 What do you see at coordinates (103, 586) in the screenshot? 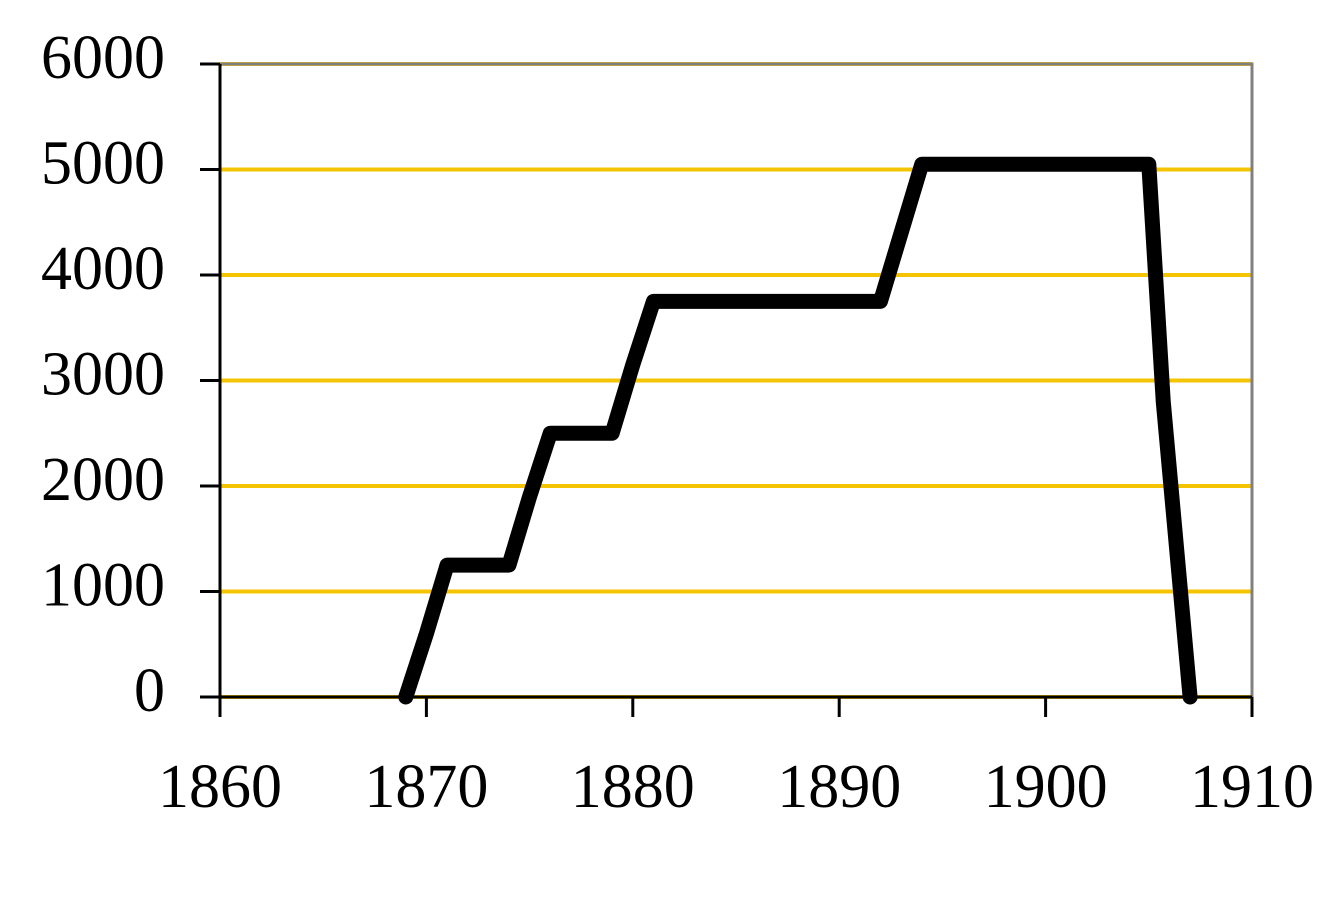
I see `y-tick-label: 1000` at bounding box center [103, 586].